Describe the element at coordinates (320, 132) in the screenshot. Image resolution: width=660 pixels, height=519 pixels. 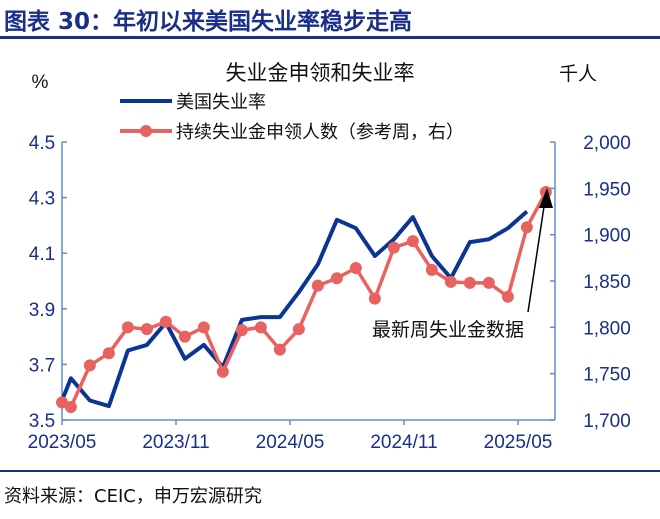
I see `legend-label-claims: 持续失业金申领人数（参考周，右）` at that location.